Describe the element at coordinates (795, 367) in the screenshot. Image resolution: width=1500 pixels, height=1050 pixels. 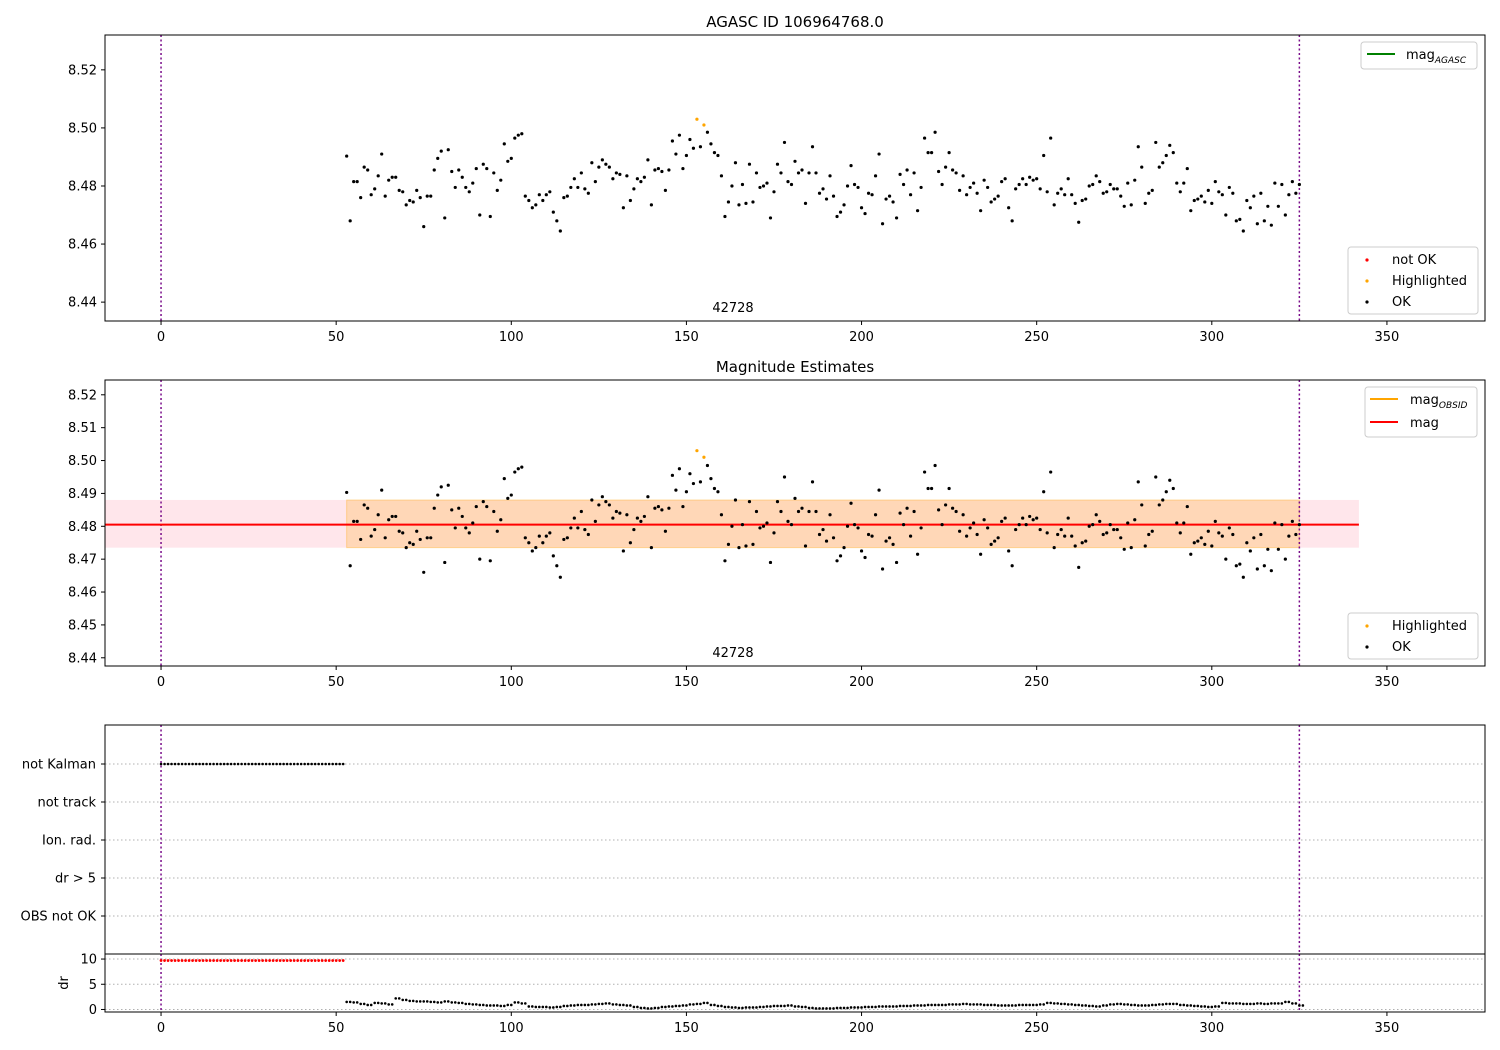
I see `magnitude-estimates-title: Magnitude Estimates` at that location.